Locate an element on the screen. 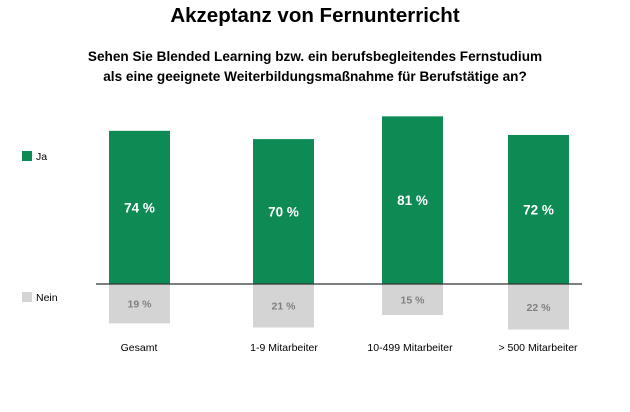 The height and width of the screenshot is (412, 630). data-label-nein-1: 19 % is located at coordinates (140, 305).